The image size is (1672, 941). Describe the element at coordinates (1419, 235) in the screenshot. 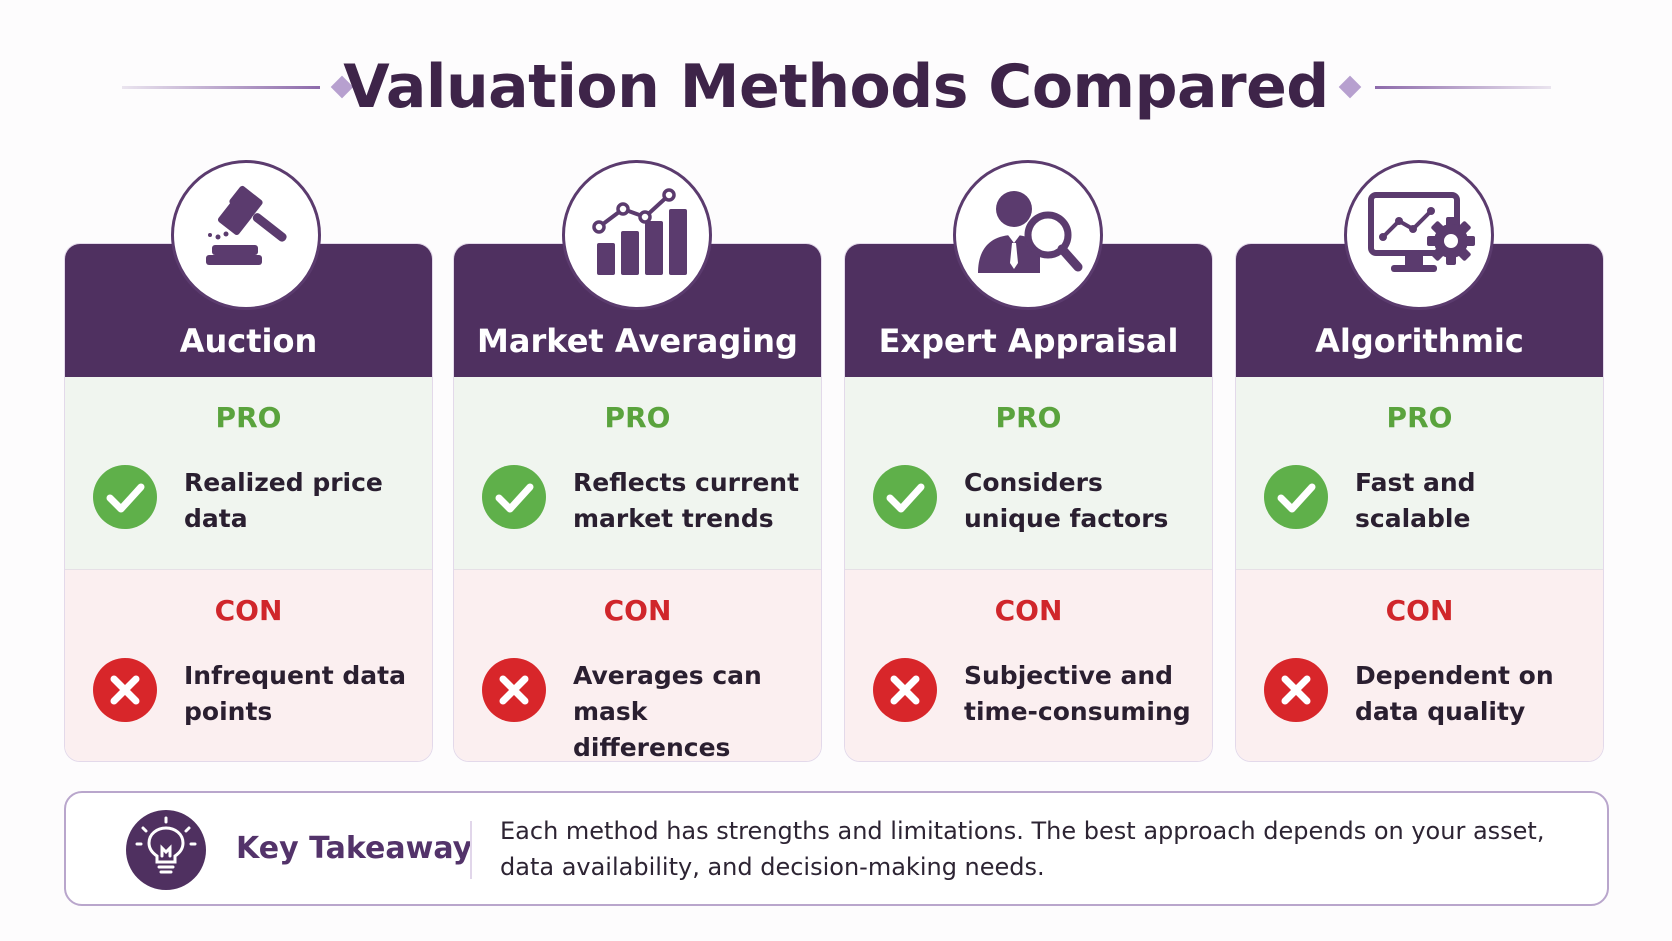

I see `monitor-gear-icon` at that location.